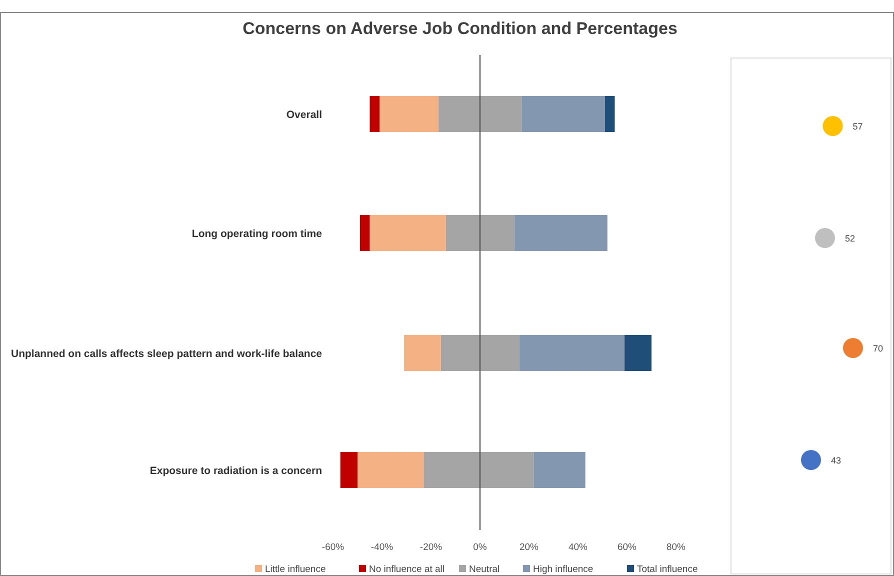  What do you see at coordinates (836, 461) in the screenshot?
I see `data-label: 43` at bounding box center [836, 461].